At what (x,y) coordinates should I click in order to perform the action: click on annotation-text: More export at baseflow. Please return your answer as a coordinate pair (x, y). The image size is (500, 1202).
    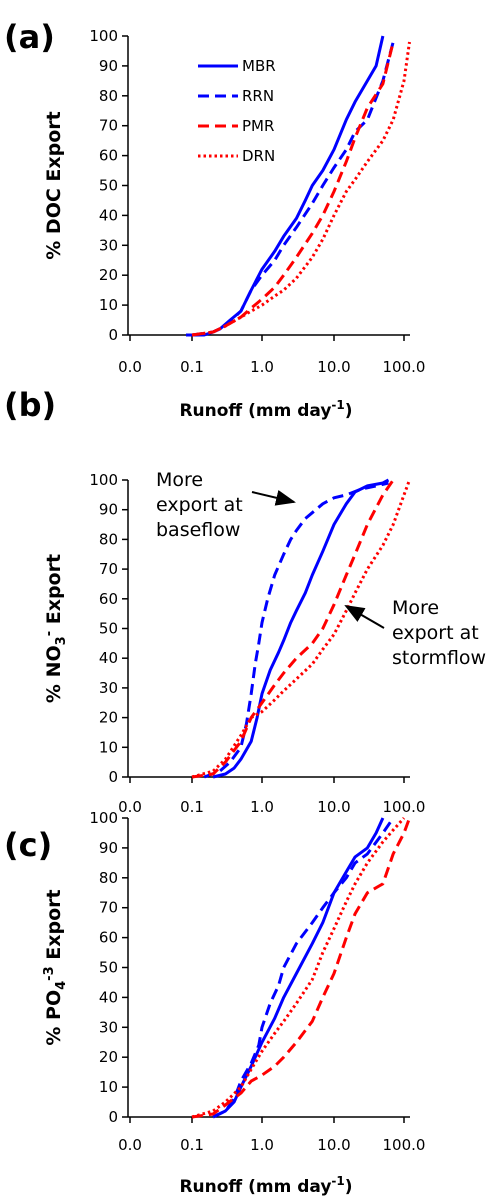
    Looking at the image, I should click on (199, 505).